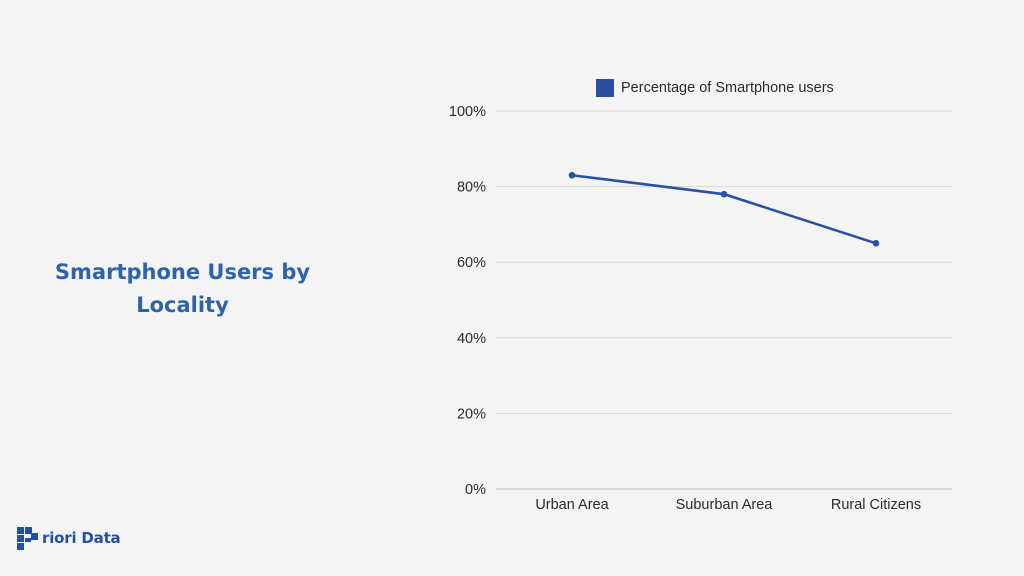 The height and width of the screenshot is (576, 1024). What do you see at coordinates (605, 88) in the screenshot?
I see `legend-swatch` at bounding box center [605, 88].